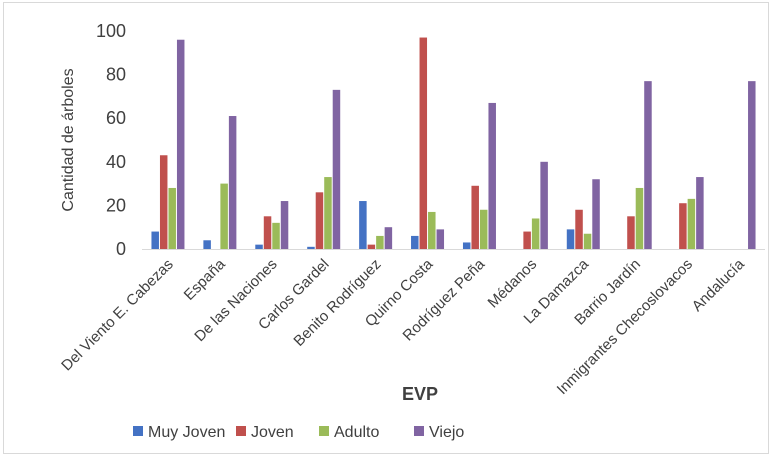 The width and height of the screenshot is (773, 464). I want to click on y-tick-label: 0, so click(121, 249).